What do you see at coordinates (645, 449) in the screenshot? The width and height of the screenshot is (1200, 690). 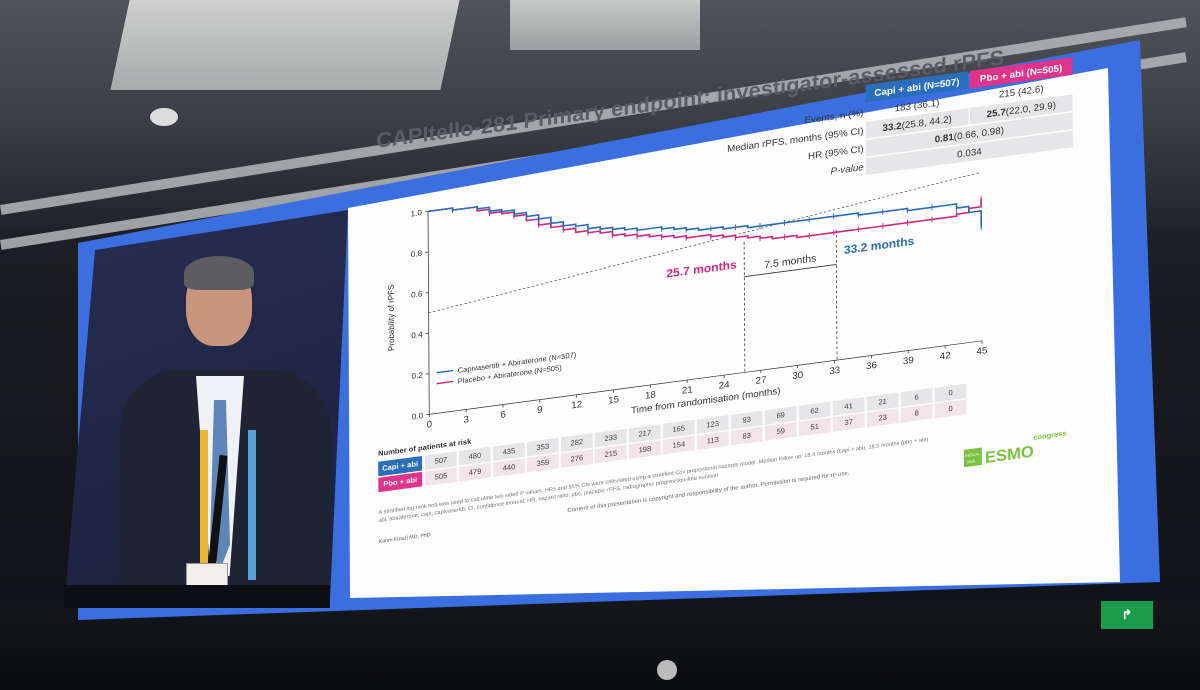 I see `risk-cell-pbo: 198` at bounding box center [645, 449].